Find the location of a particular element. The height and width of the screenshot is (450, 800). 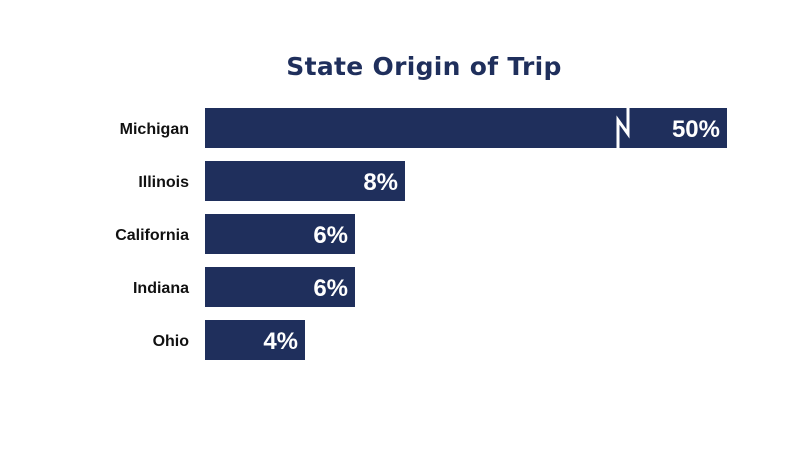

axis-break-mark is located at coordinates (623, 128).